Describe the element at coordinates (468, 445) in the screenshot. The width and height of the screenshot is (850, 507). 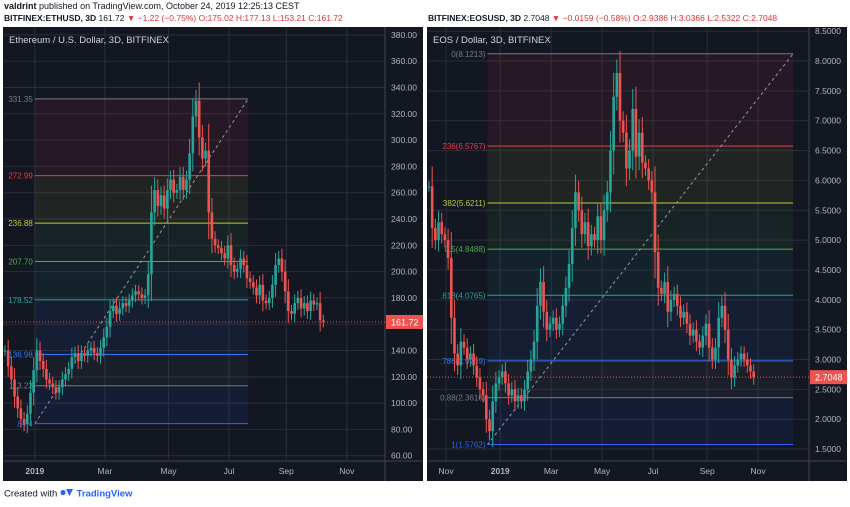
I see `fib-level-label: 1(1.5762)` at that location.